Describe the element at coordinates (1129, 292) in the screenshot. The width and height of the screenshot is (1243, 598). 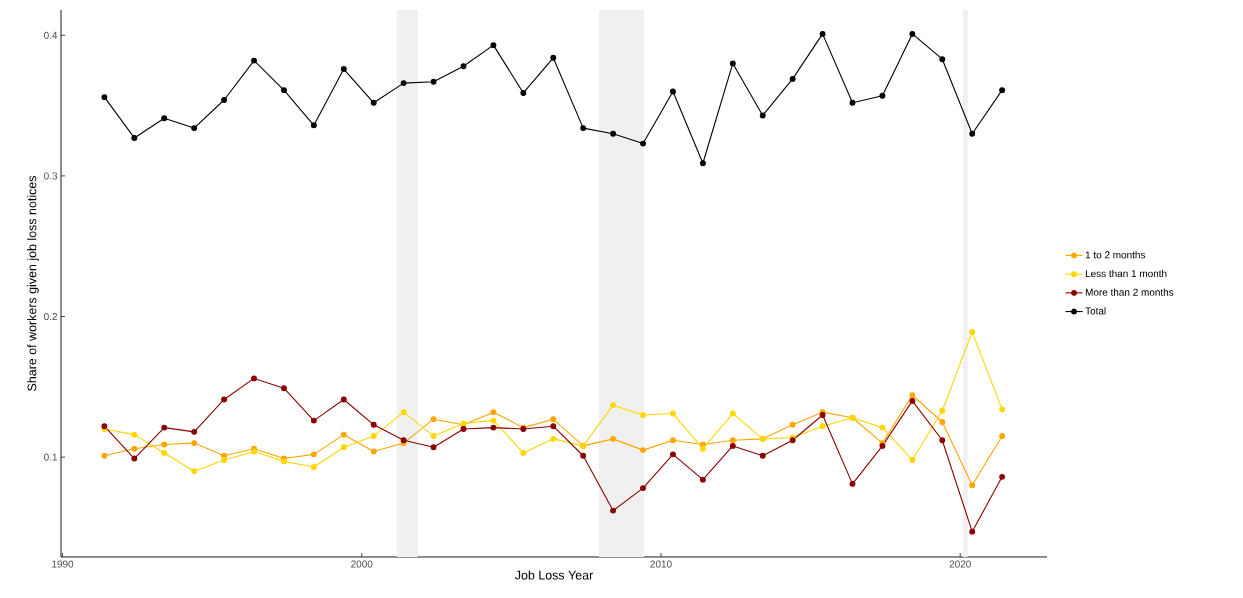
I see `legend-label: More than 2 months` at that location.